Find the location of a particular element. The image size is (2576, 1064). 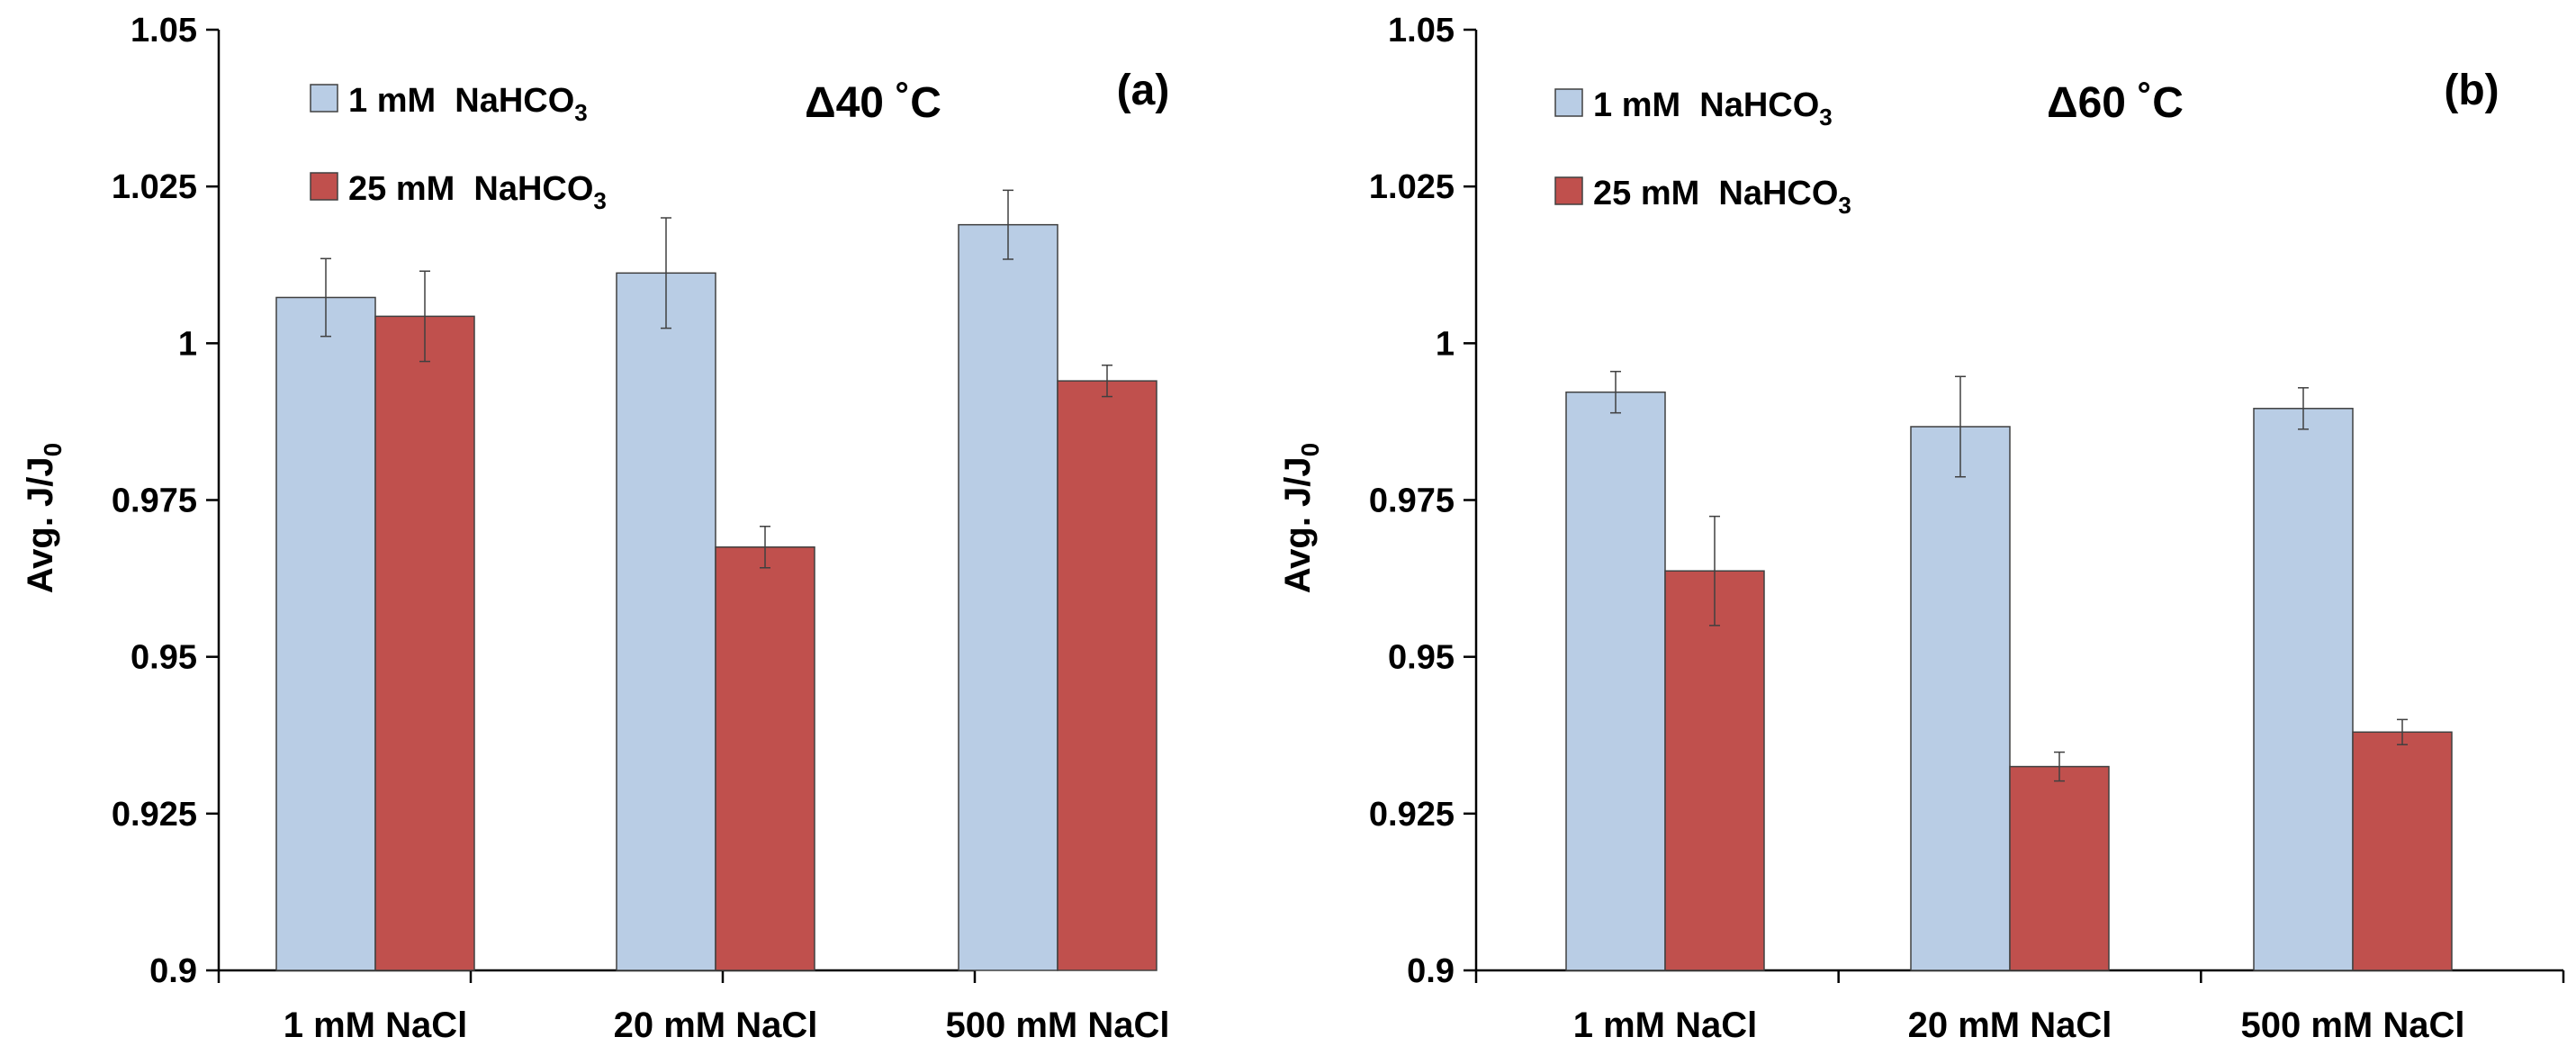

temperature-annotation: Δ60 ˚C is located at coordinates (2115, 103).